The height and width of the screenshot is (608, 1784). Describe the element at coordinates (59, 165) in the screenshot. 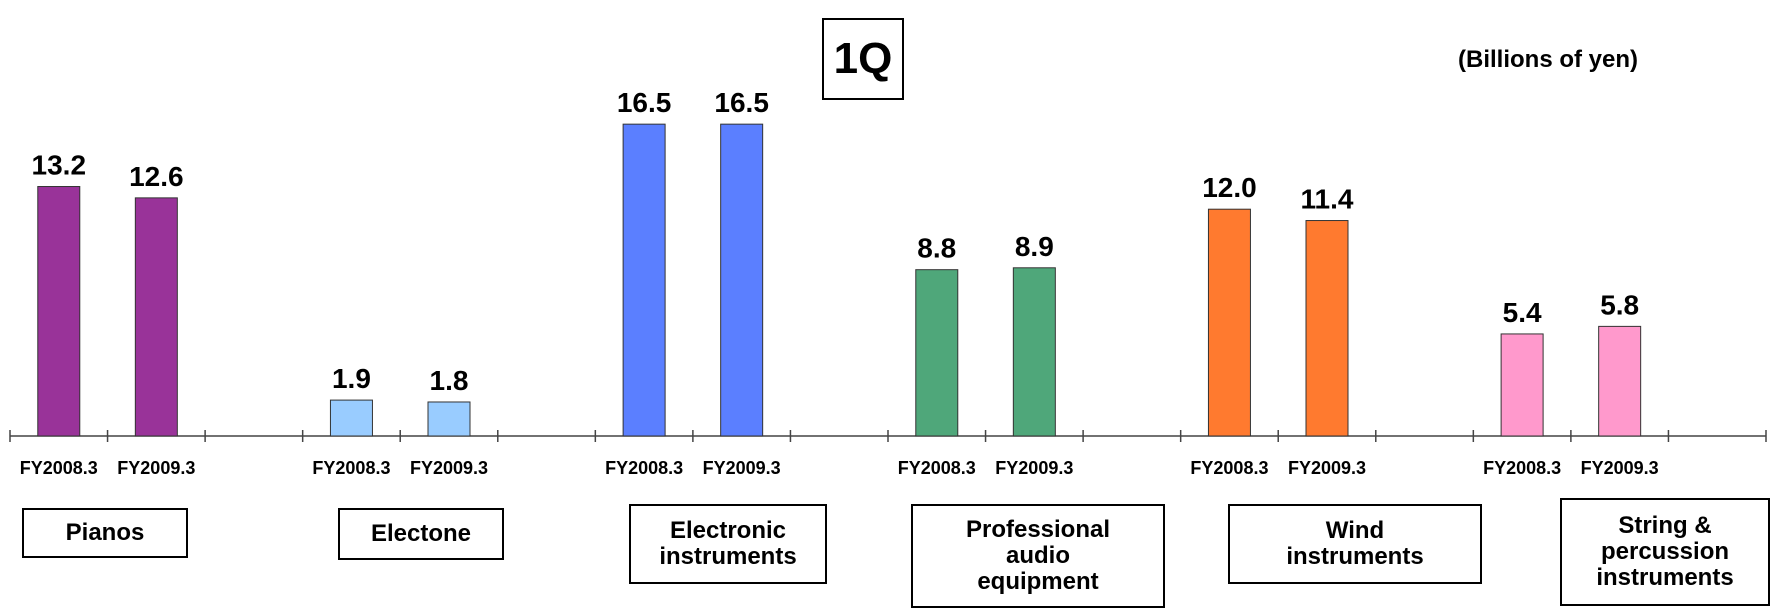

I see `bar-value-label: 13.2` at that location.